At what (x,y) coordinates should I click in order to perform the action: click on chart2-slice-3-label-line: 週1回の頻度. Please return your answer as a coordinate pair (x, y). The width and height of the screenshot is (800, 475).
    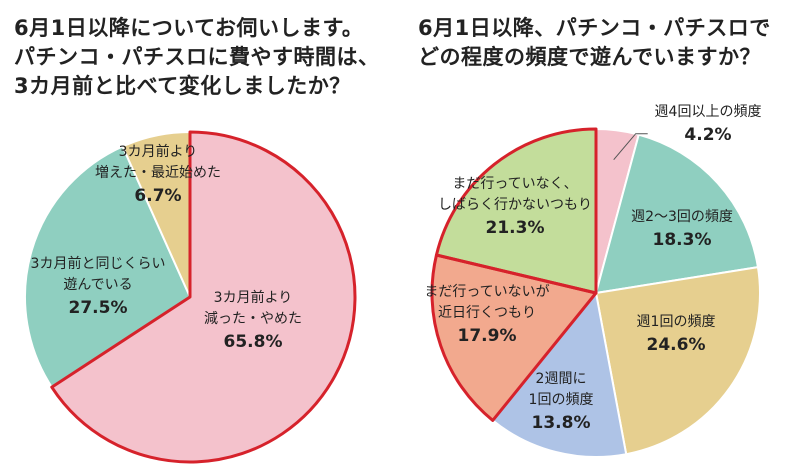
    Looking at the image, I should click on (676, 322).